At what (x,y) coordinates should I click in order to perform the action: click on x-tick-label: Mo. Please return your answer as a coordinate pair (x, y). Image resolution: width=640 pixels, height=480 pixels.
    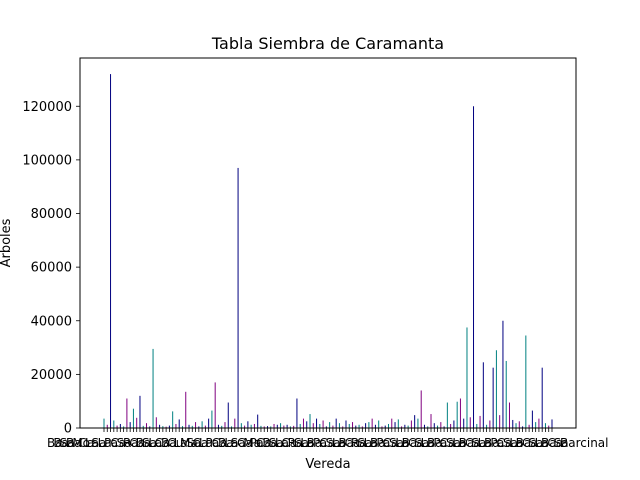
    Looking at the image, I should click on (81, 443).